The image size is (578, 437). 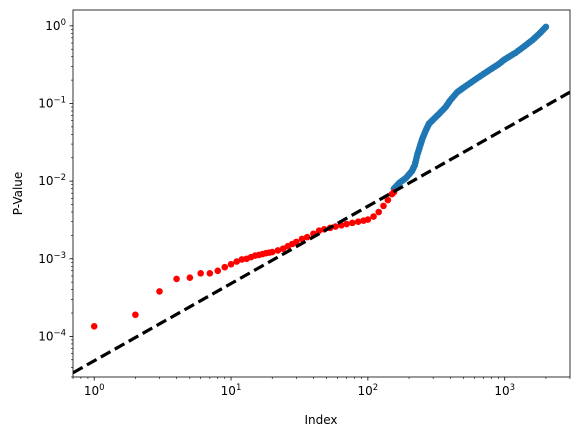 I want to click on x-tick-label: 100, so click(x=94, y=390).